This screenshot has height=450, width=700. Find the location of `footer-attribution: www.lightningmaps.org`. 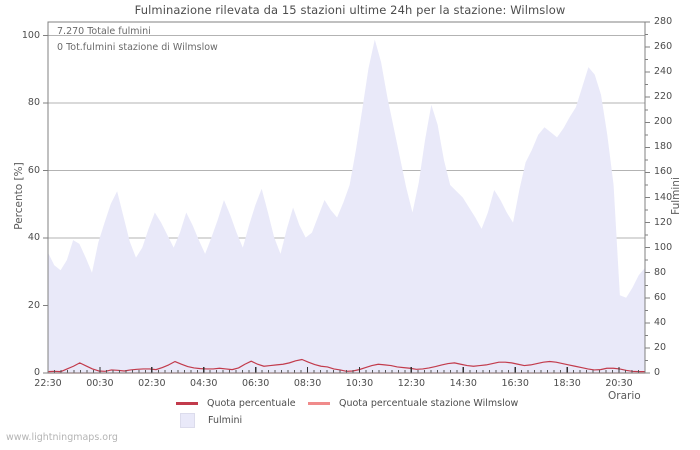

footer-attribution: www.lightningmaps.org is located at coordinates (62, 437).